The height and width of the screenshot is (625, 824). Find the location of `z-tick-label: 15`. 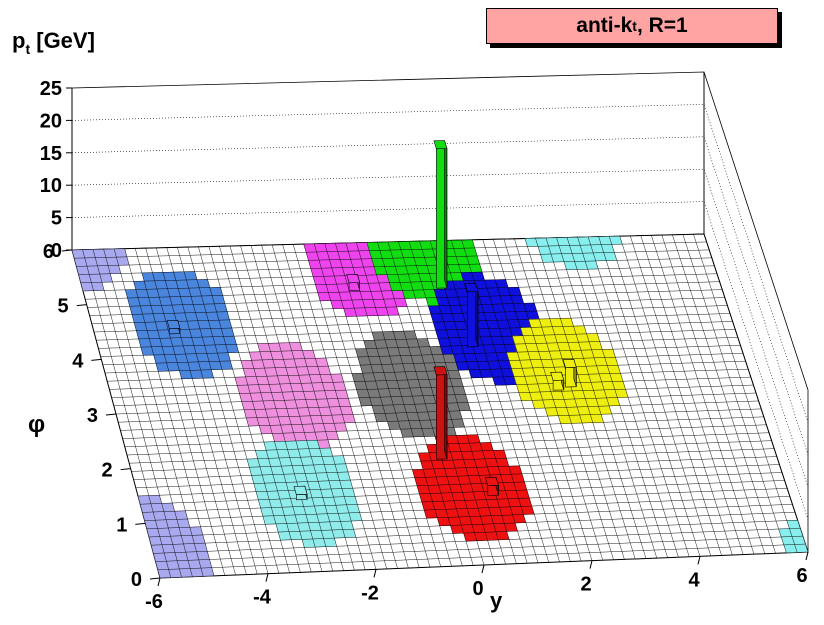

z-tick-label: 15 is located at coordinates (51, 154).